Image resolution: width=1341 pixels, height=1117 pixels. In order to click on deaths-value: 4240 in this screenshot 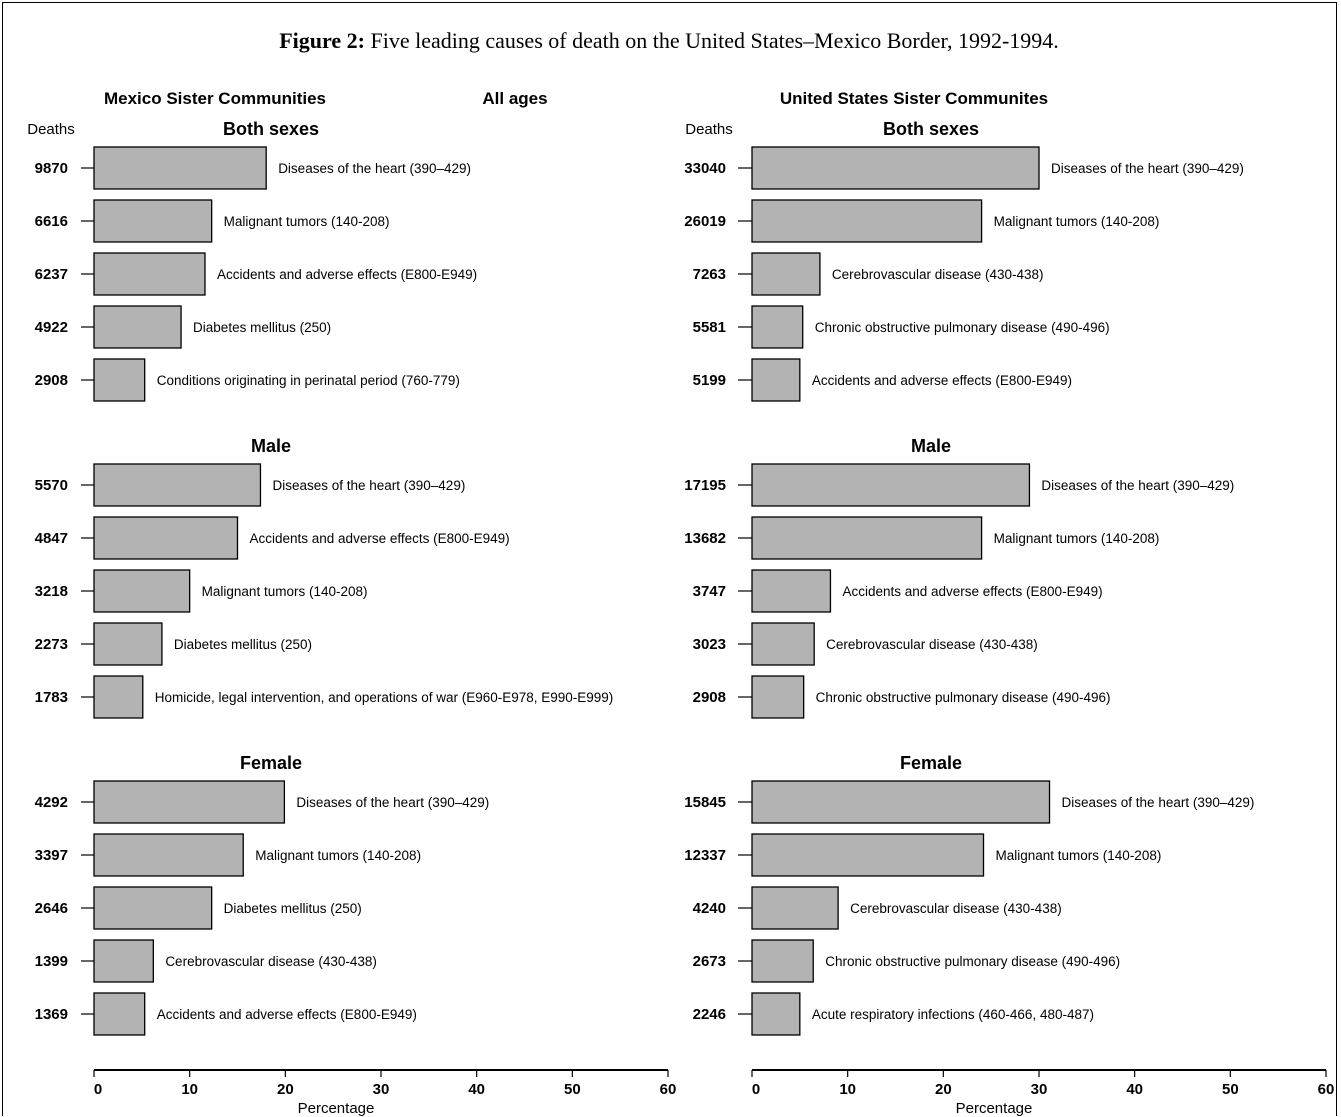, I will do `click(709, 908)`.